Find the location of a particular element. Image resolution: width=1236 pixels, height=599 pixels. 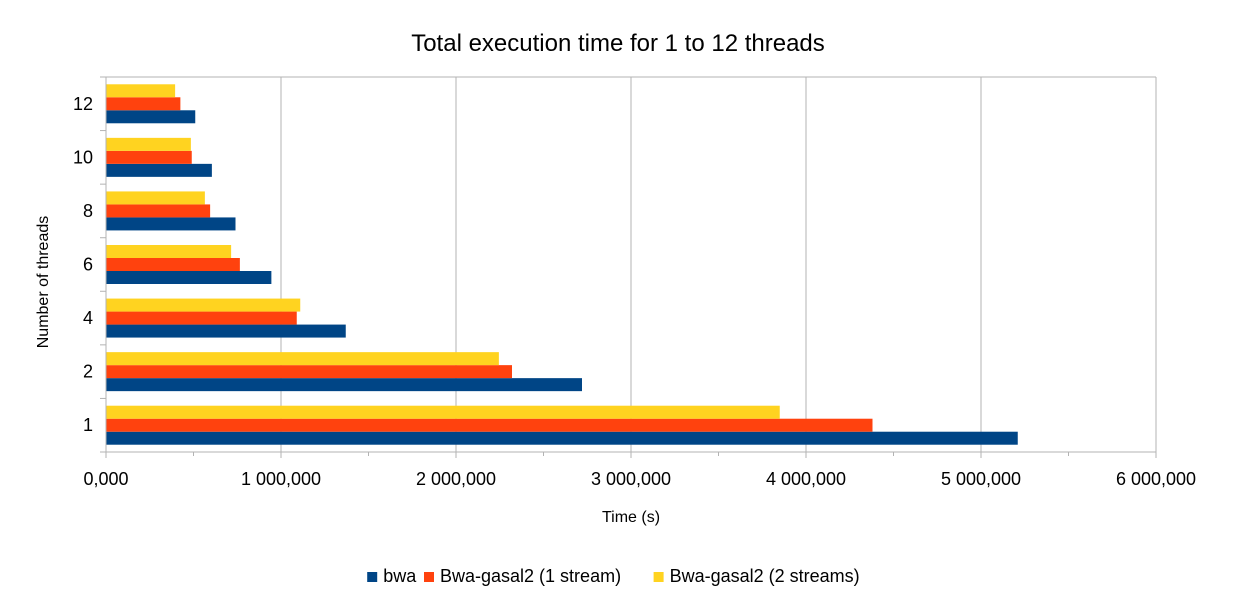

y-axis-label: Number of threads is located at coordinates (43, 282).